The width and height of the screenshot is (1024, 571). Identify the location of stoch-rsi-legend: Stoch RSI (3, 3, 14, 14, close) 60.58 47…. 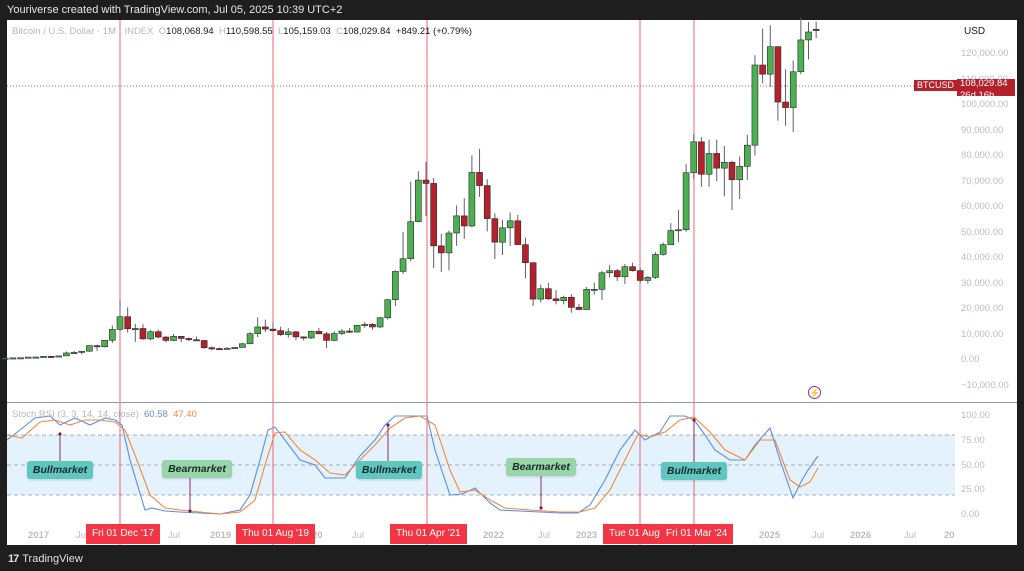
(104, 414).